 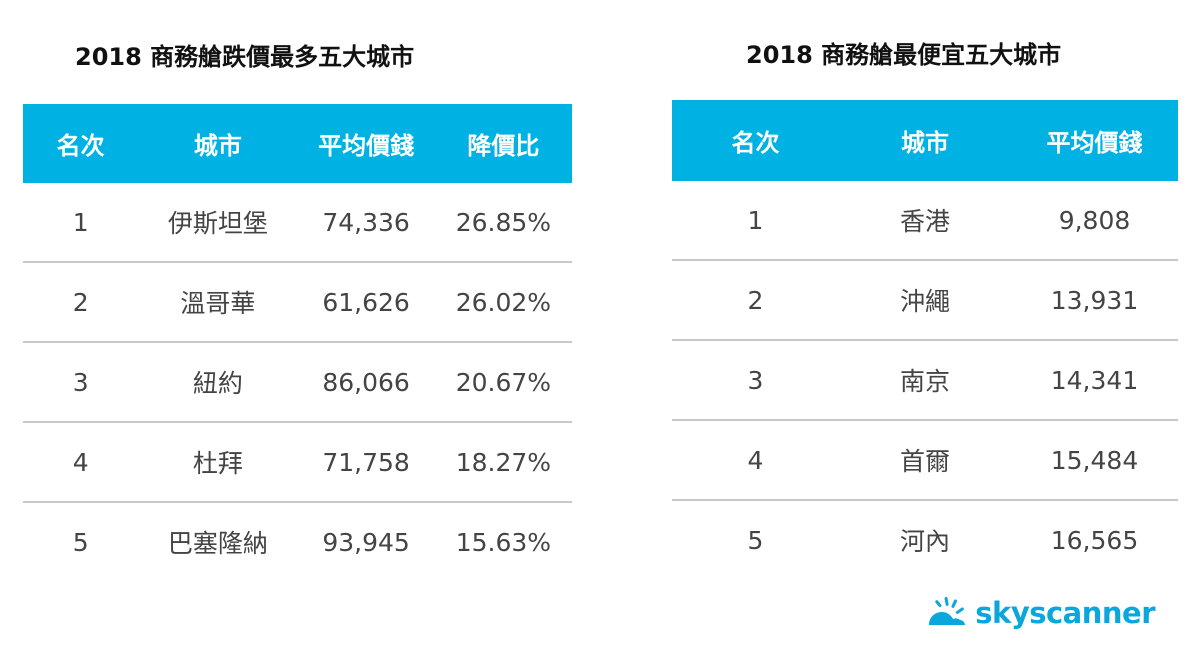 What do you see at coordinates (218, 462) in the screenshot?
I see `cell-city: 杜拜` at bounding box center [218, 462].